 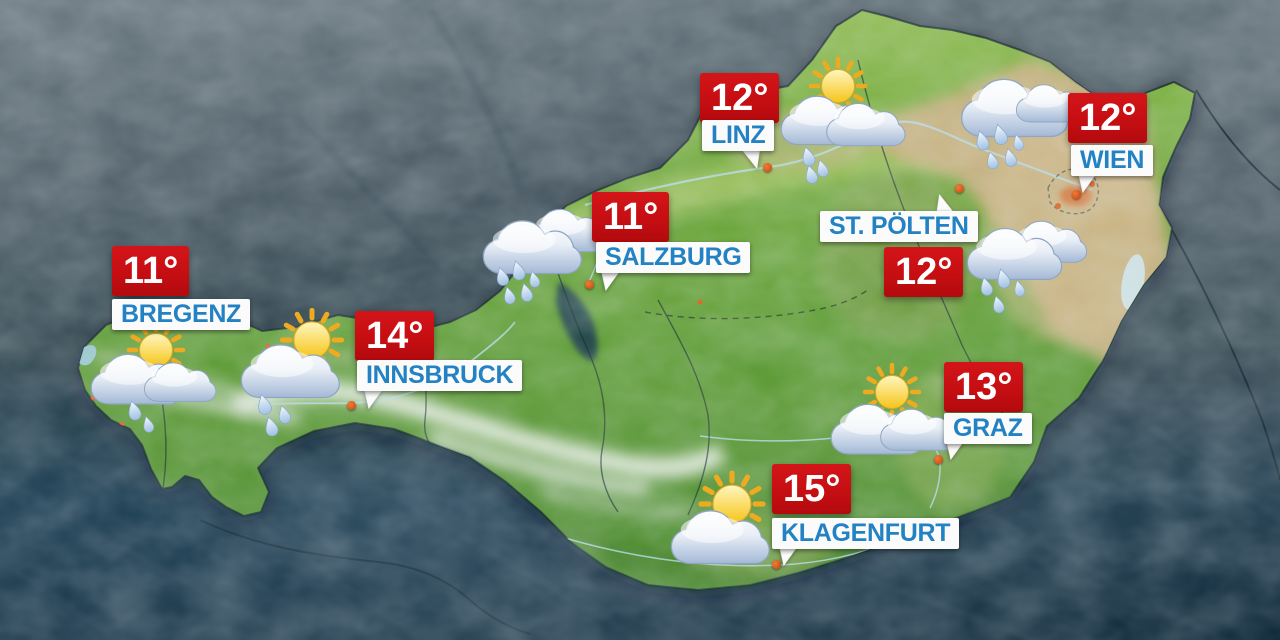 I want to click on temperature-badge: 13°, so click(x=984, y=387).